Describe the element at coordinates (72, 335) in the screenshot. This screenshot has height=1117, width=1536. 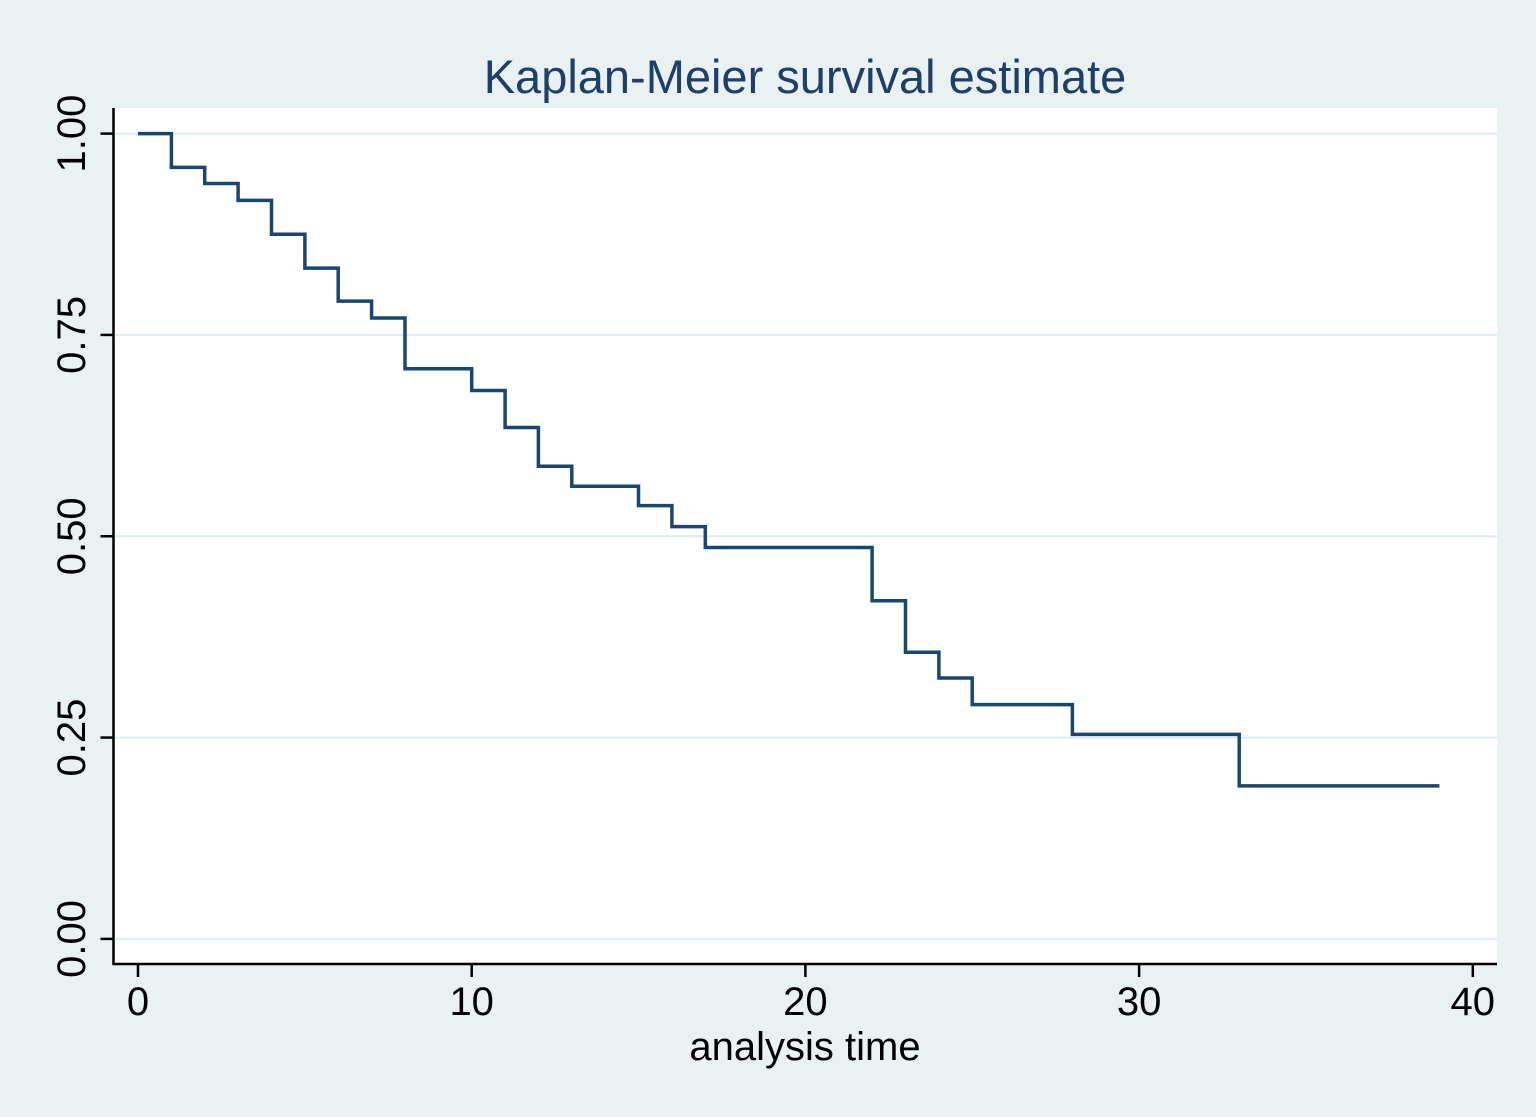
I see `y-tick-label: 0.75` at that location.